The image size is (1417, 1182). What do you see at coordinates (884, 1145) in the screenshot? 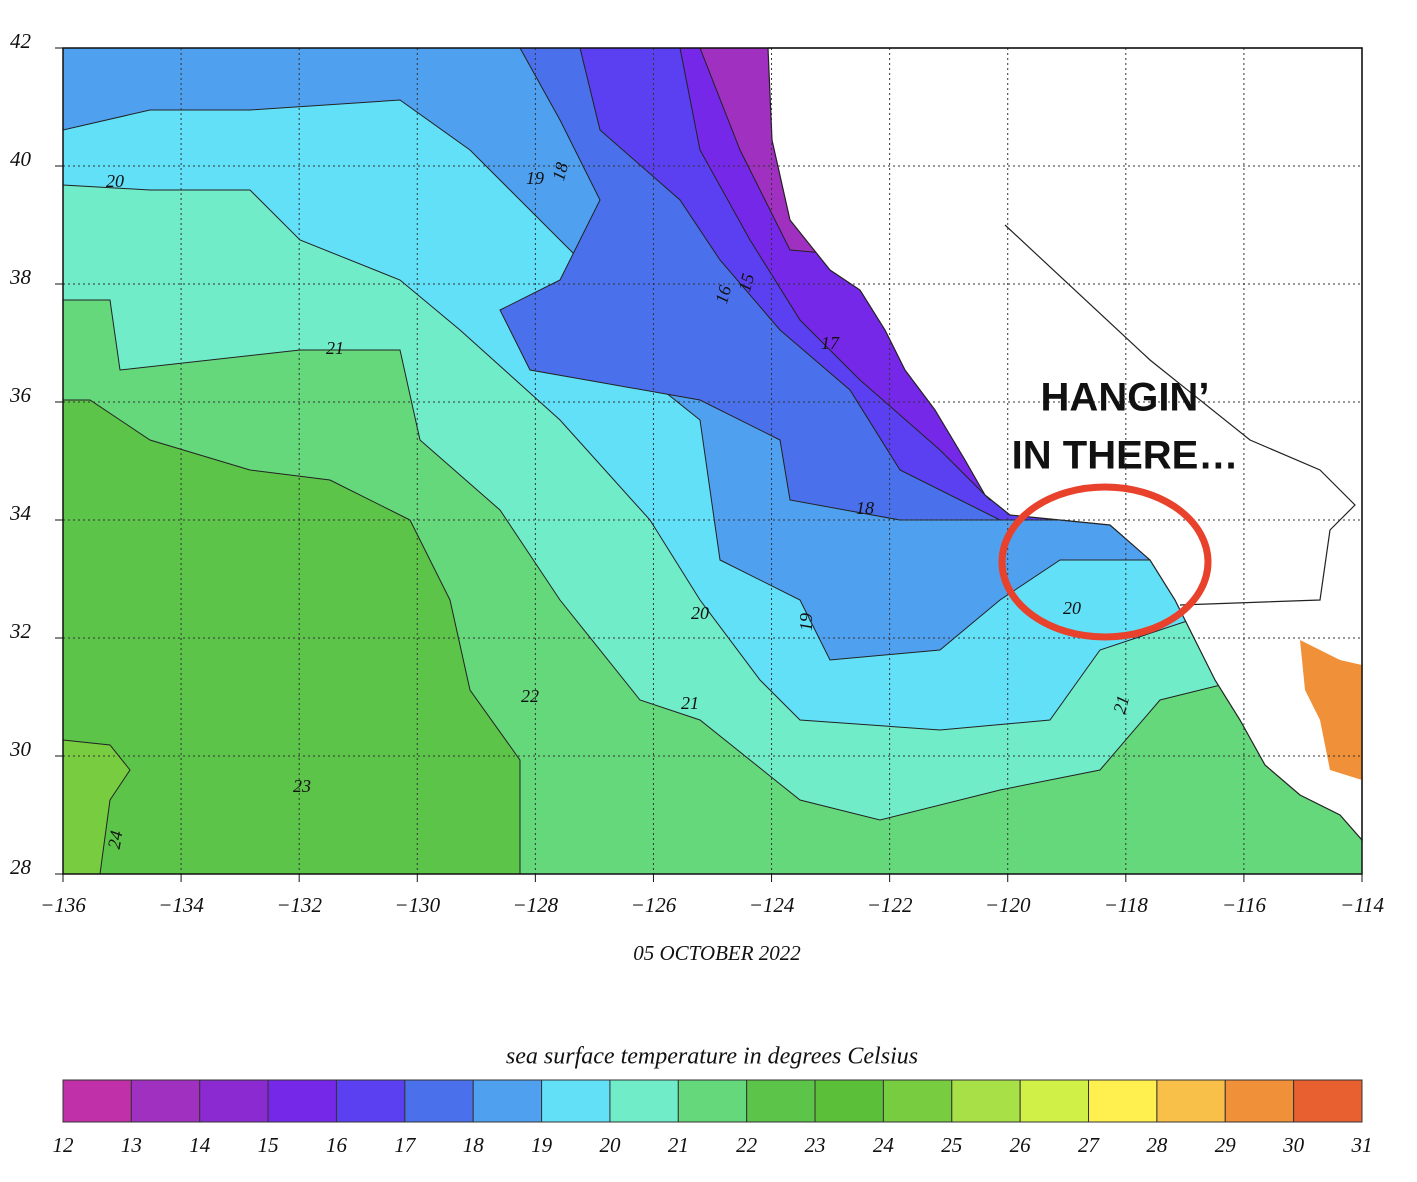
I see `colorbar-label: 24` at bounding box center [884, 1145].